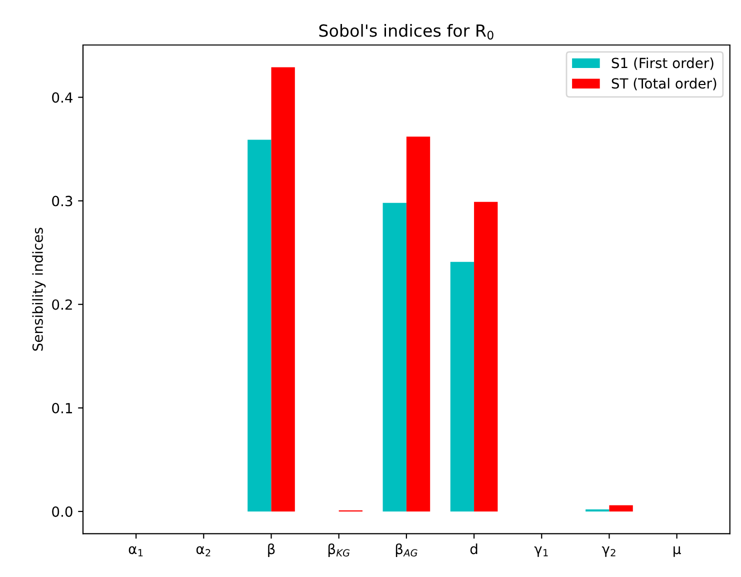 Image resolution: width=741 pixels, height=577 pixels. What do you see at coordinates (135, 551) in the screenshot?
I see `x-tick-label: α$_{1}$` at bounding box center [135, 551].